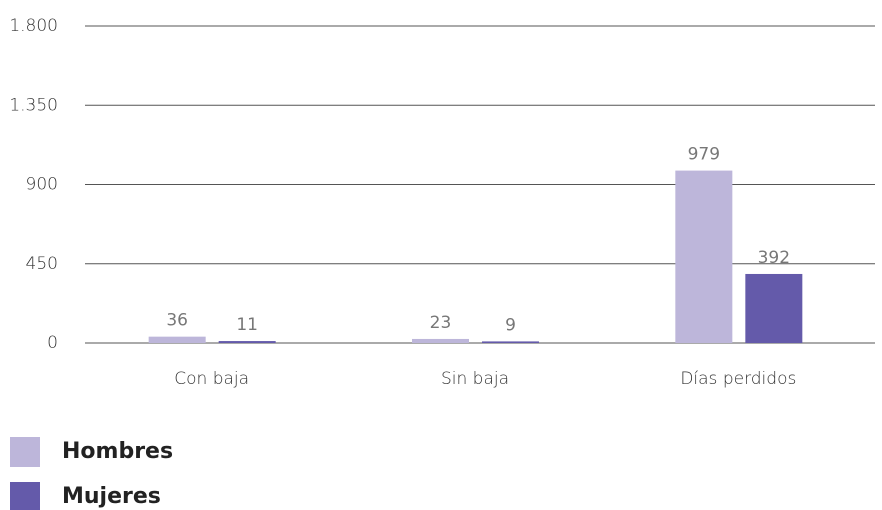  What do you see at coordinates (42, 264) in the screenshot?
I see `y-tick-label: 450` at bounding box center [42, 264].